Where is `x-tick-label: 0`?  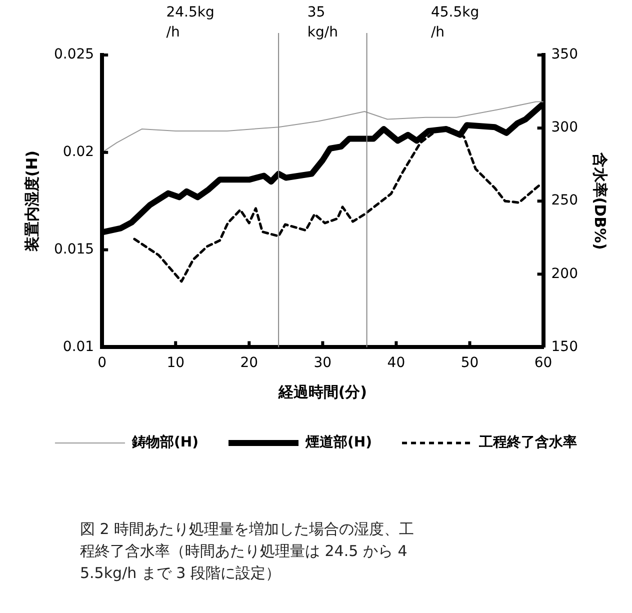
x-tick-label: 0 is located at coordinates (102, 363).